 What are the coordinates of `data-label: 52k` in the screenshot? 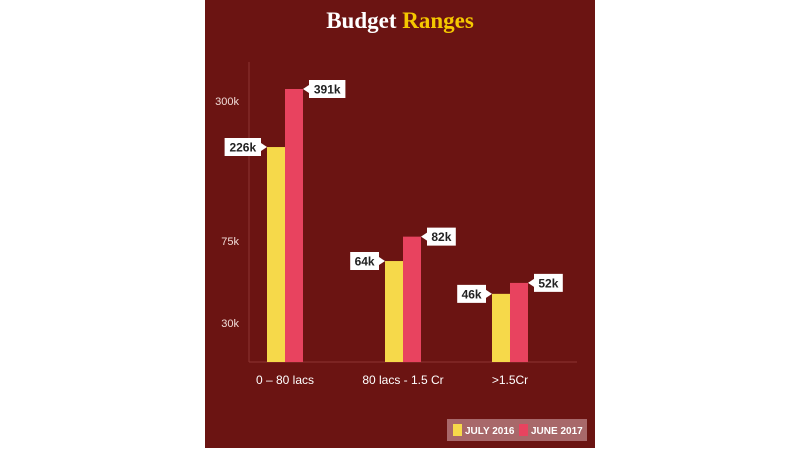 It's located at (548, 283).